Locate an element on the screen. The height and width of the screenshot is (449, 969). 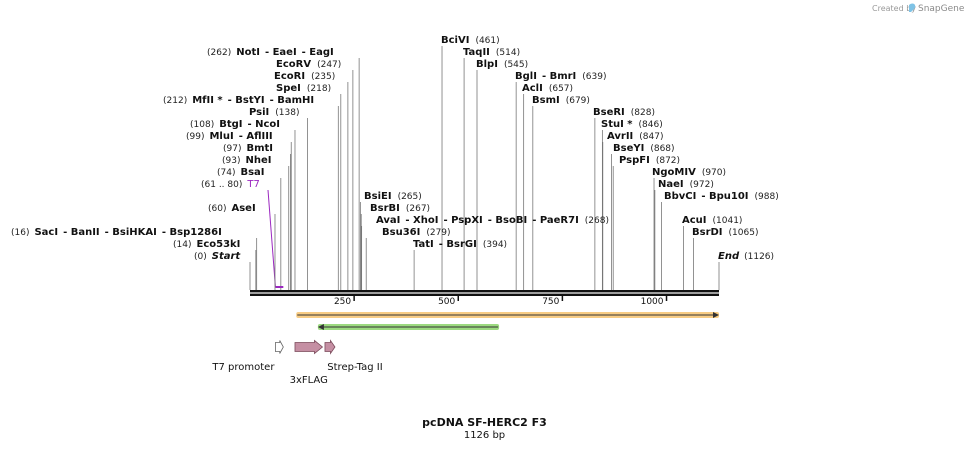
feature-track: T7 promoter 3xFLAG Strep-Tag II is located at coordinates (465, 349).